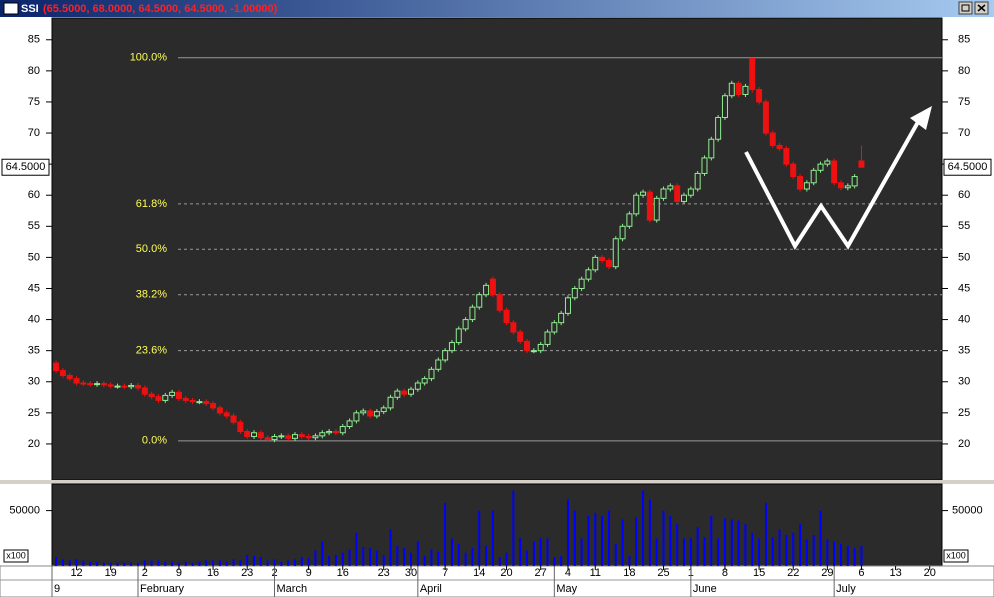 This screenshot has height=597, width=994. What do you see at coordinates (34, 195) in the screenshot?
I see `y-tick-label: 60` at bounding box center [34, 195].